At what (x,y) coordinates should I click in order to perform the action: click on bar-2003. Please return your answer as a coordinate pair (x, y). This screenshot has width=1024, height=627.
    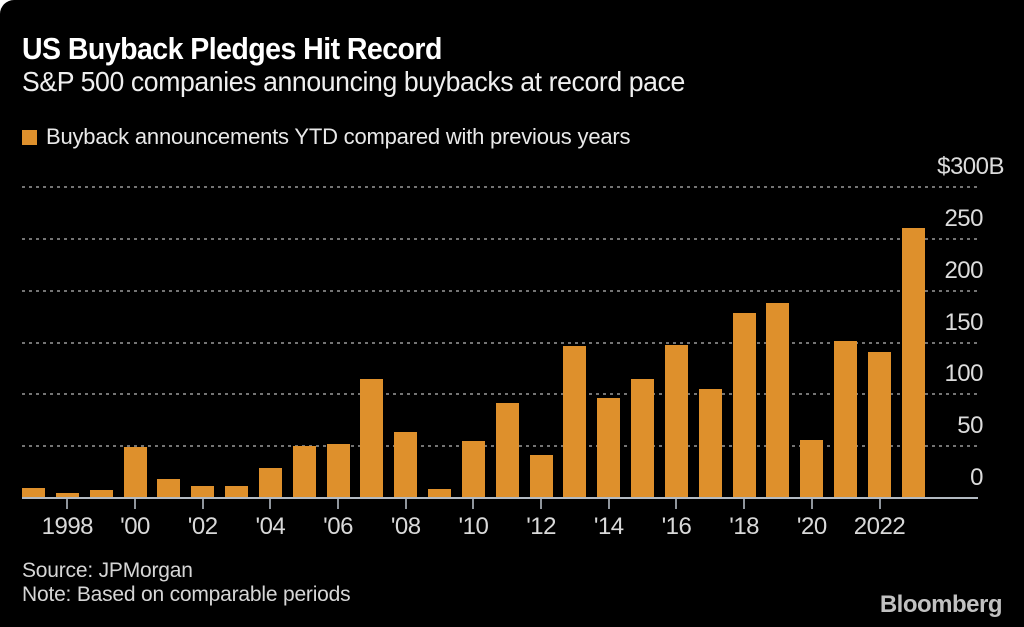
    Looking at the image, I should click on (237, 491).